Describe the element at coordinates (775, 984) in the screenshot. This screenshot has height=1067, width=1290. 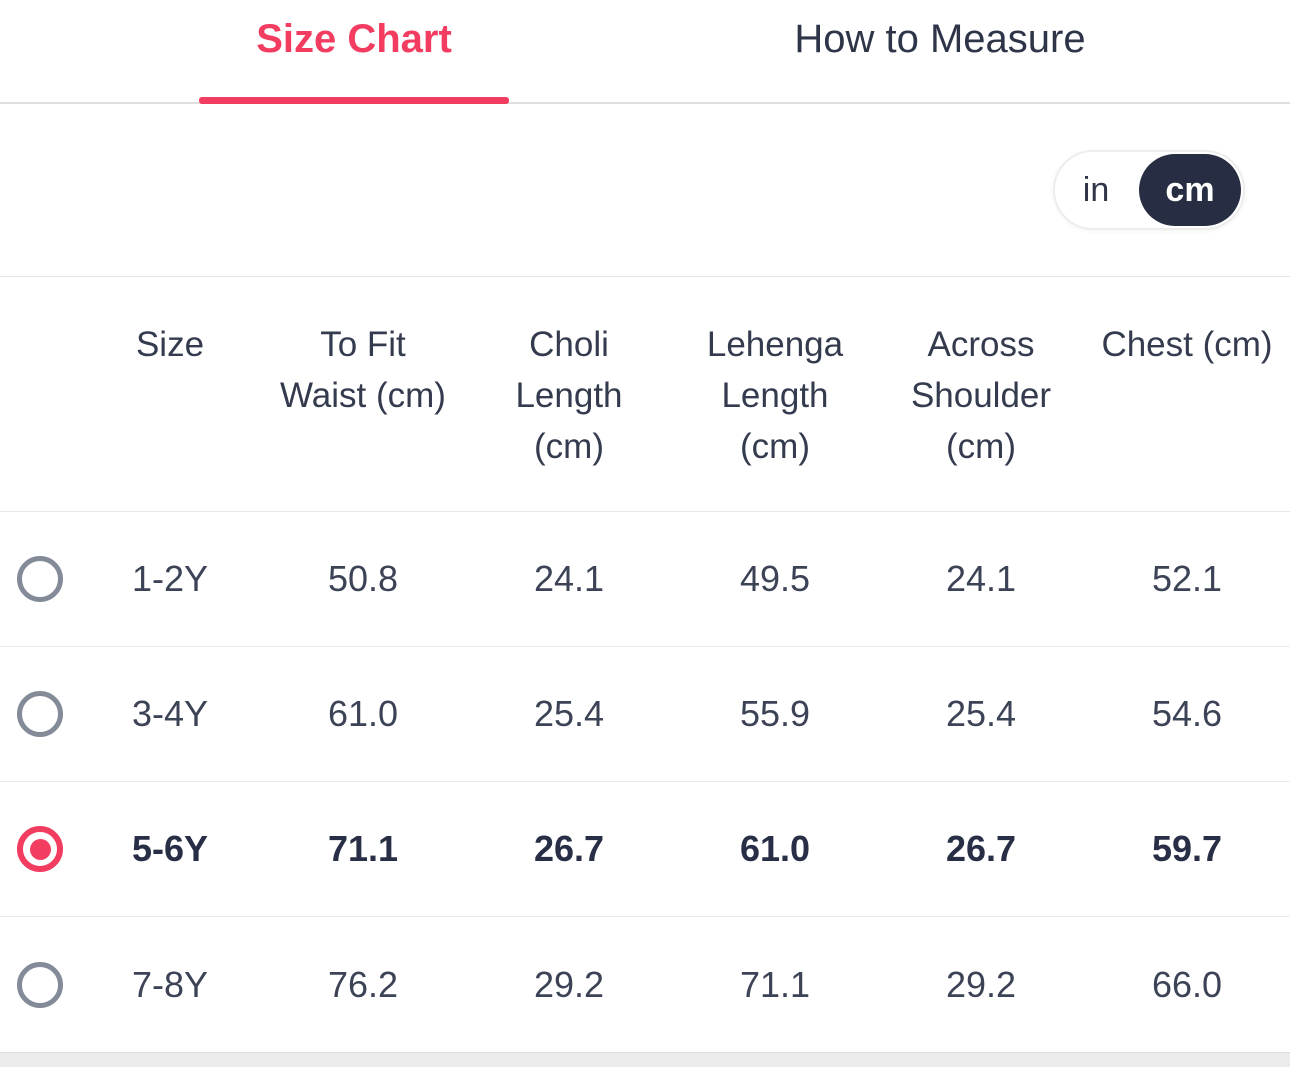
I see `cell-lehenga_length: 71.1` at that location.